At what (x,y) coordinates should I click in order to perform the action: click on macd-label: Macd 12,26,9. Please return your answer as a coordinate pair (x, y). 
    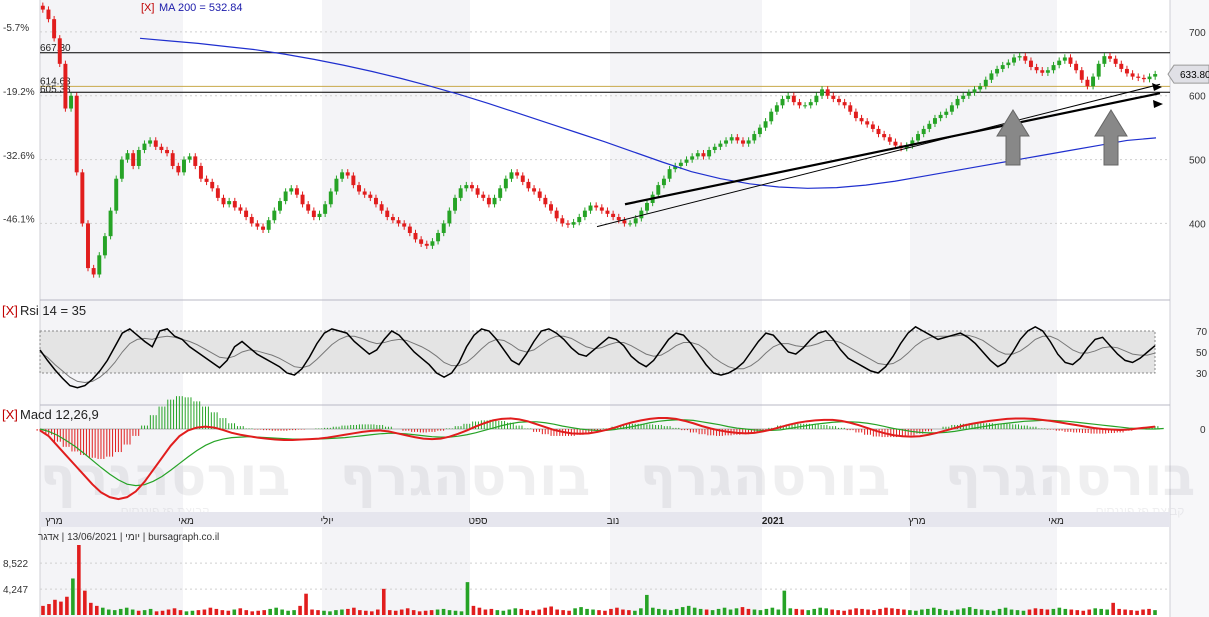
    Looking at the image, I should click on (59, 414).